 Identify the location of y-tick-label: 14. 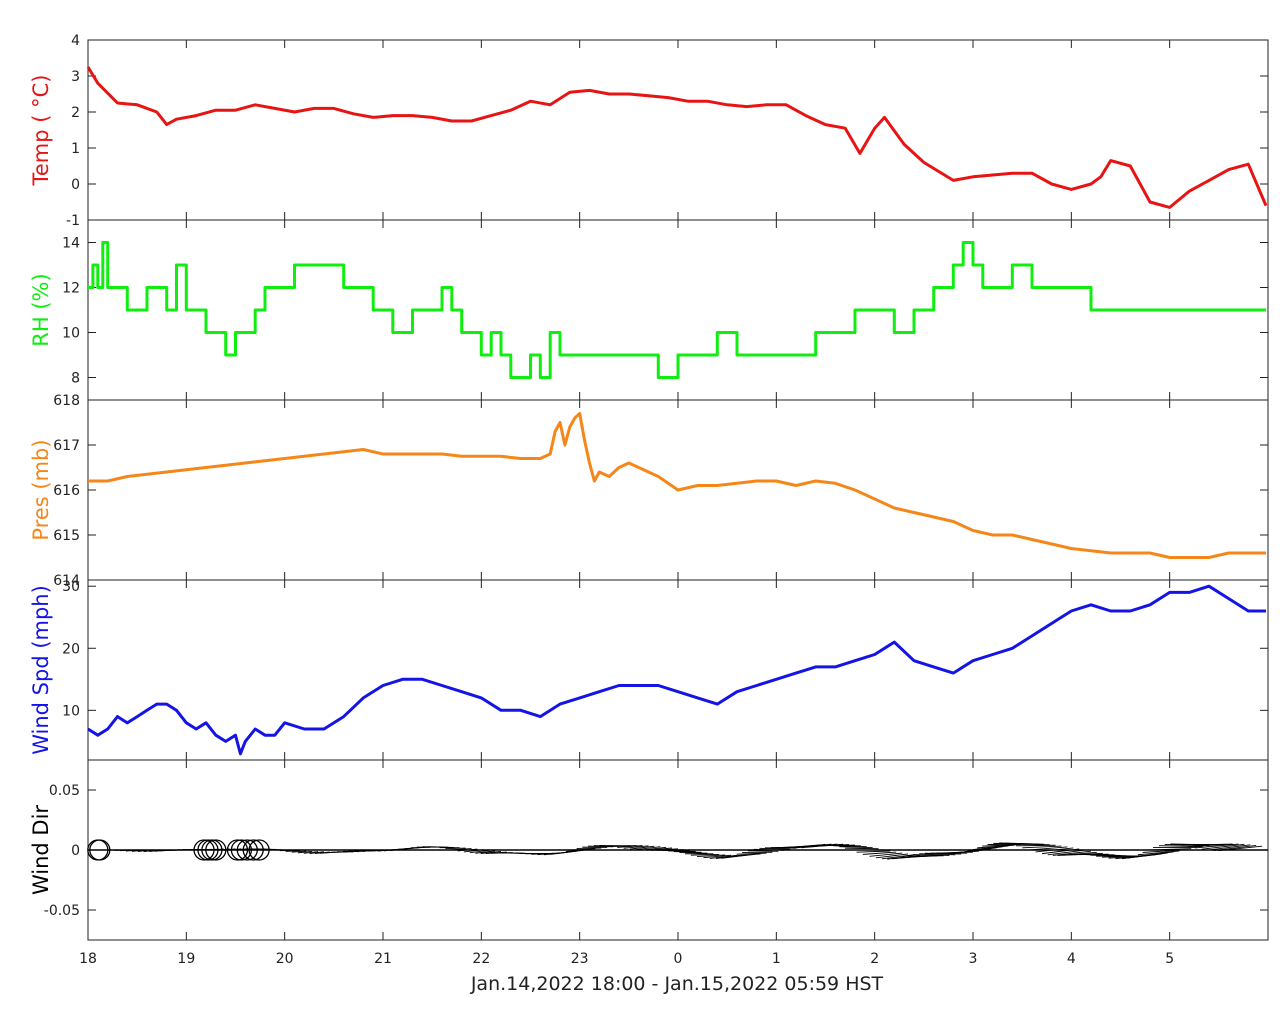
(71, 244).